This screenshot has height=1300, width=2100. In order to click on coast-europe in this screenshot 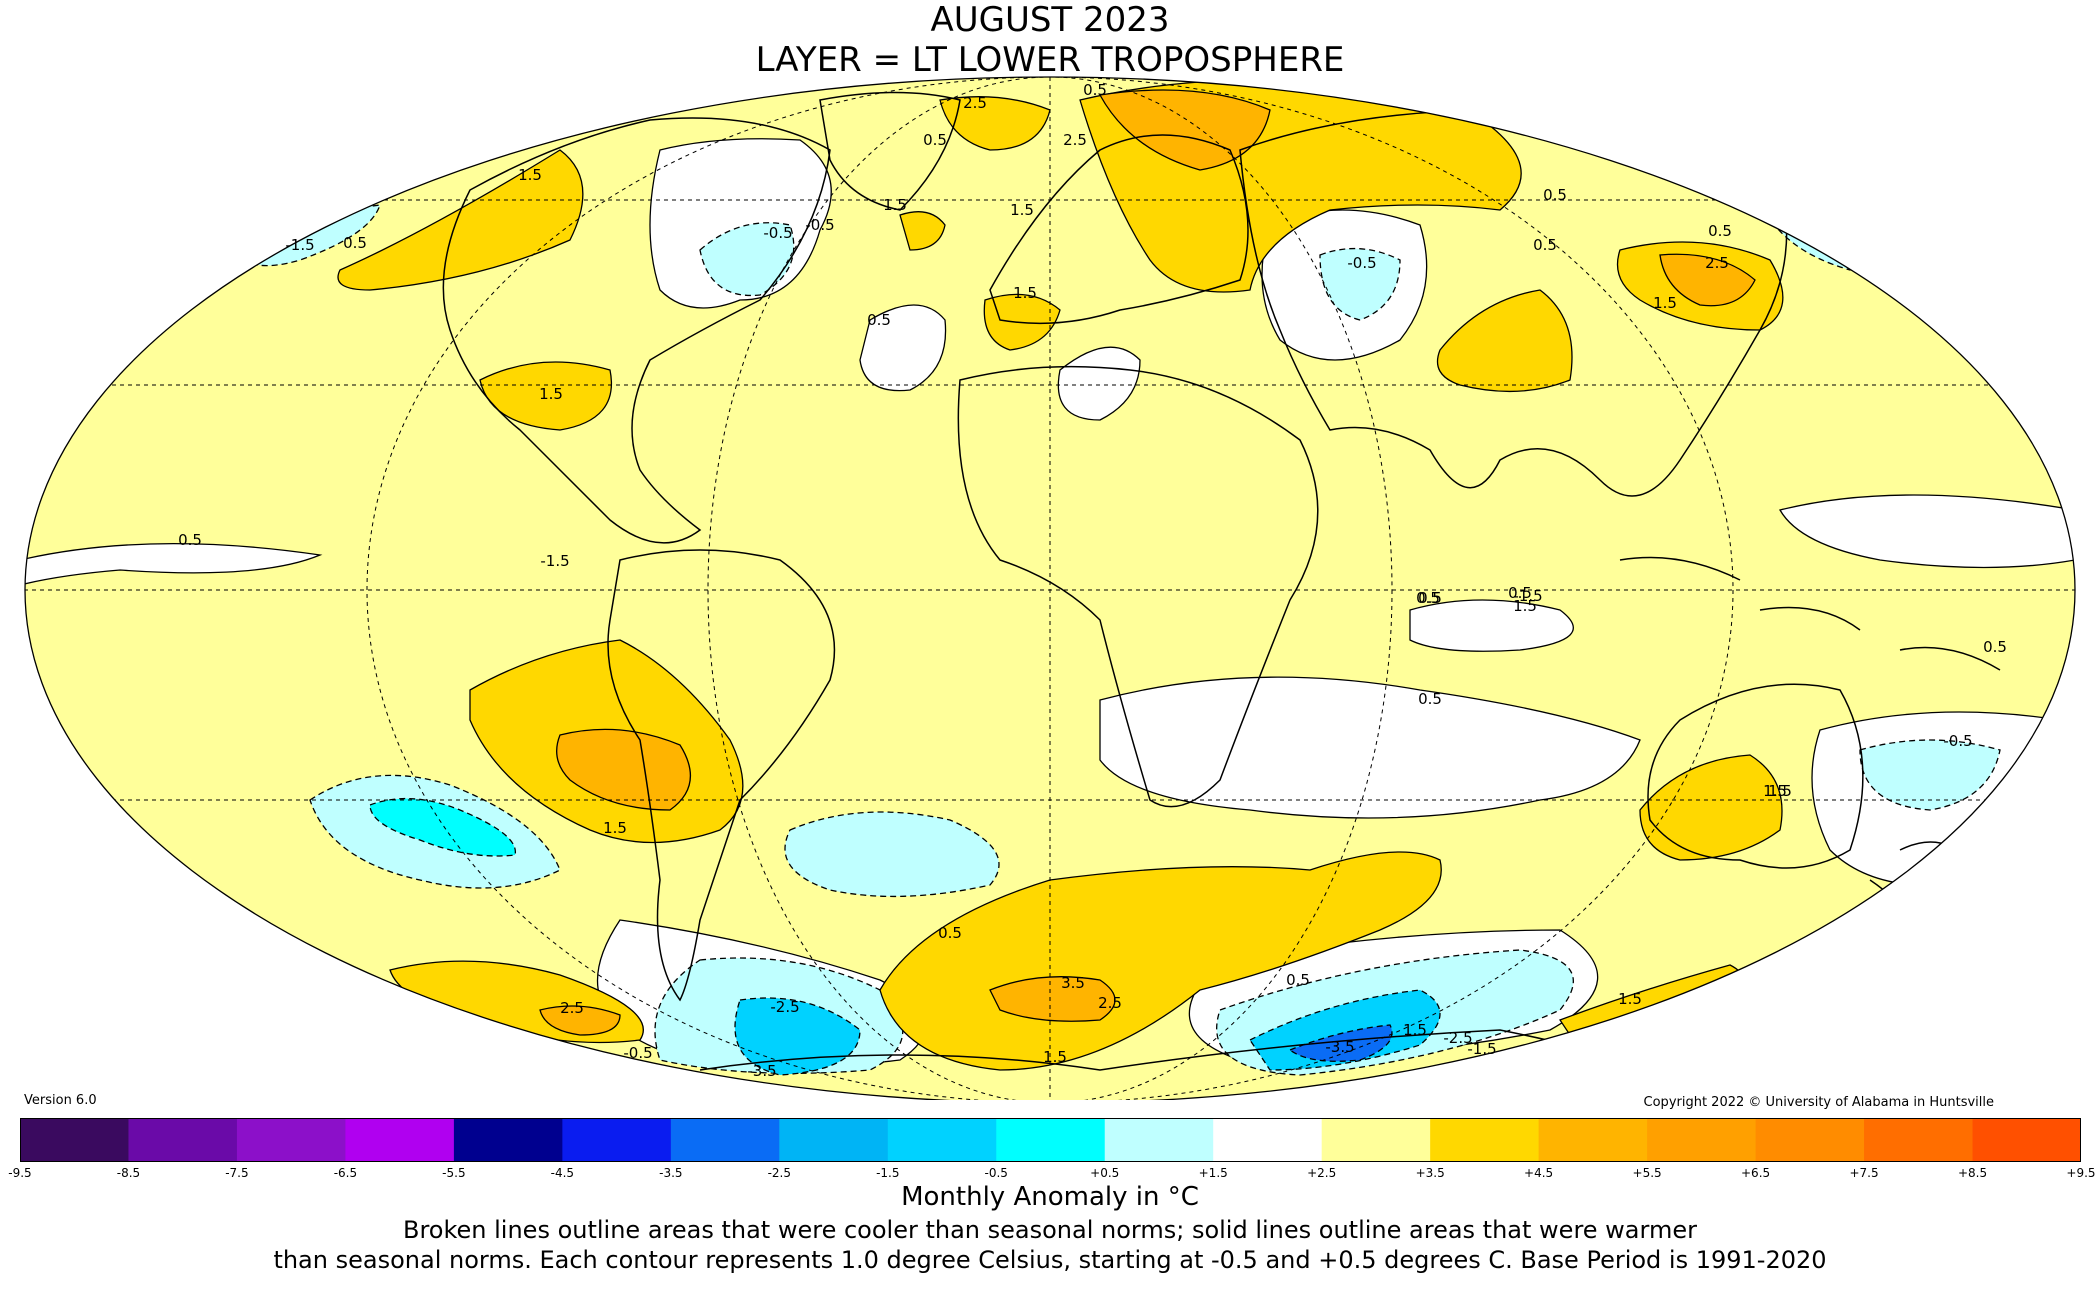, I will do `click(1119, 229)`.